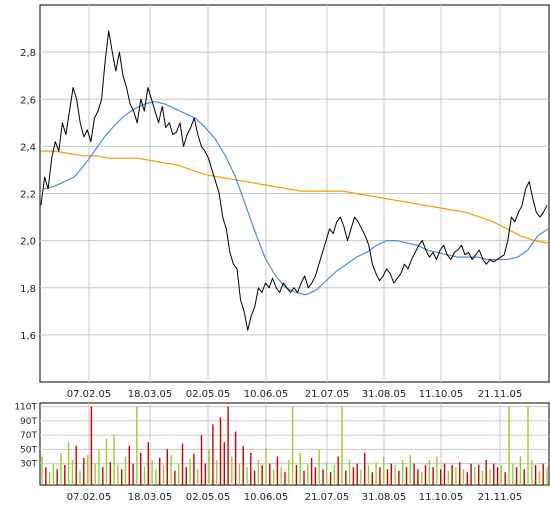 The width and height of the screenshot is (550, 512). What do you see at coordinates (266, 394) in the screenshot?
I see `price-x-tick-label: 10.06.05` at bounding box center [266, 394].